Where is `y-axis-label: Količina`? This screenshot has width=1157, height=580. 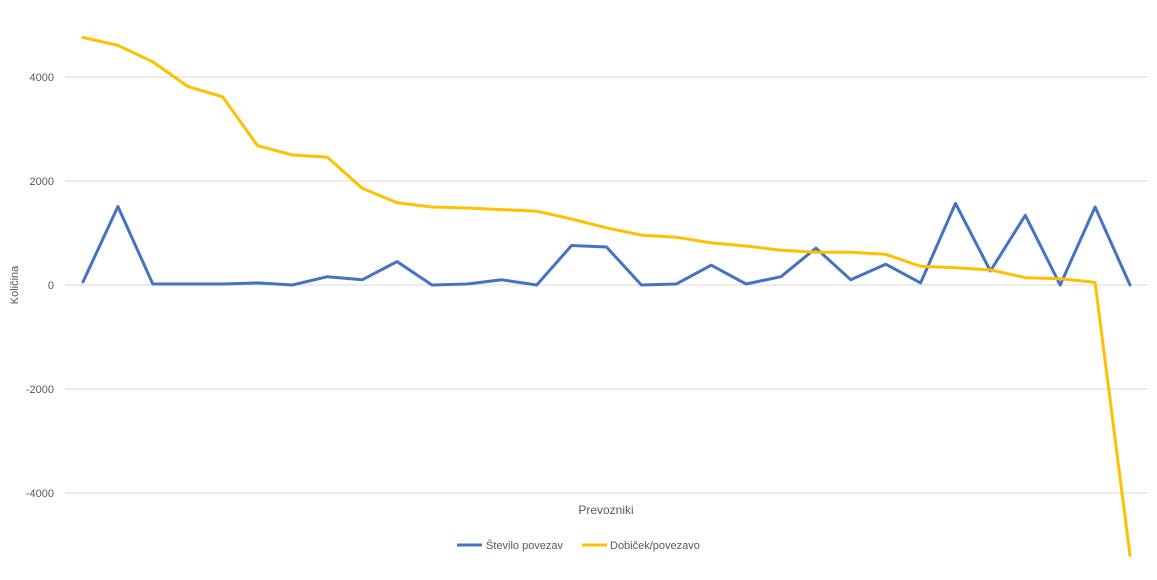 y-axis-label: Količina is located at coordinates (15, 284).